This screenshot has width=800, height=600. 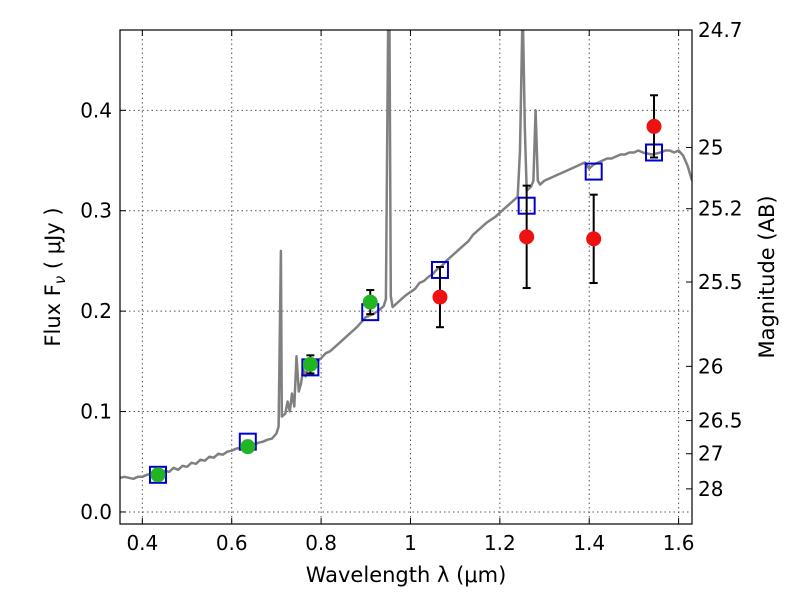 What do you see at coordinates (232, 543) in the screenshot?
I see `x-tick-label: 0.6` at bounding box center [232, 543].